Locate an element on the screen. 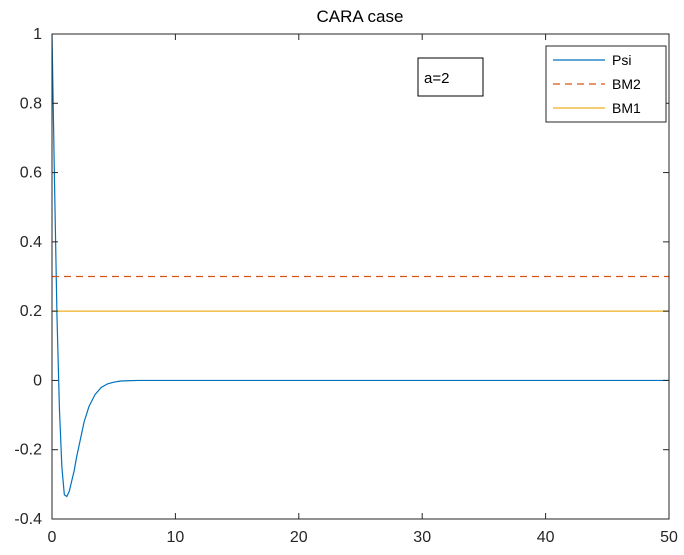 This screenshot has width=684, height=555. x-tick-label: 20 is located at coordinates (299, 537).